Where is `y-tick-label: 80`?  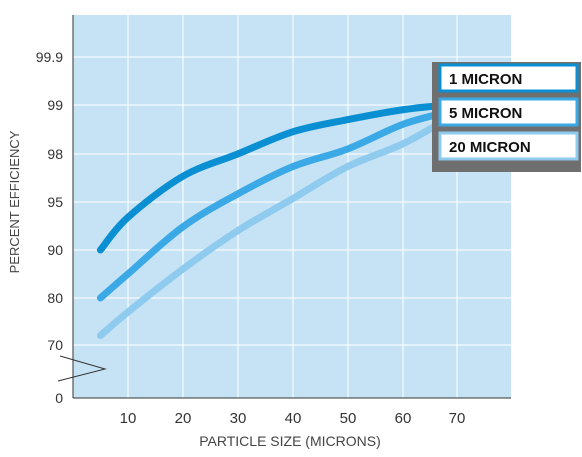 y-tick-label: 80 is located at coordinates (55, 298).